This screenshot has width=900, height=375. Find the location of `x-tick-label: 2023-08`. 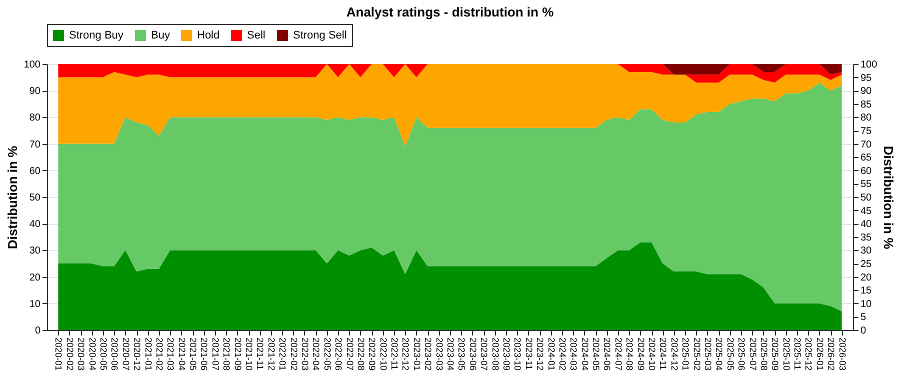

x-tick-label: 2023-08 is located at coordinates (495, 354).